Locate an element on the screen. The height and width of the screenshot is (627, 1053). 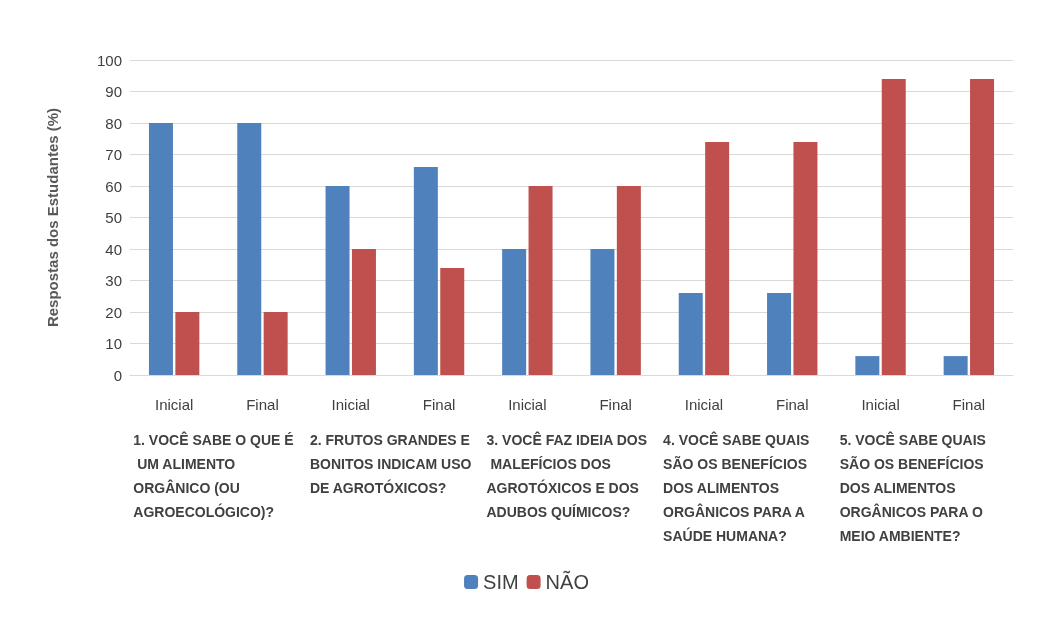
legend-label: NÃO is located at coordinates (567, 581).